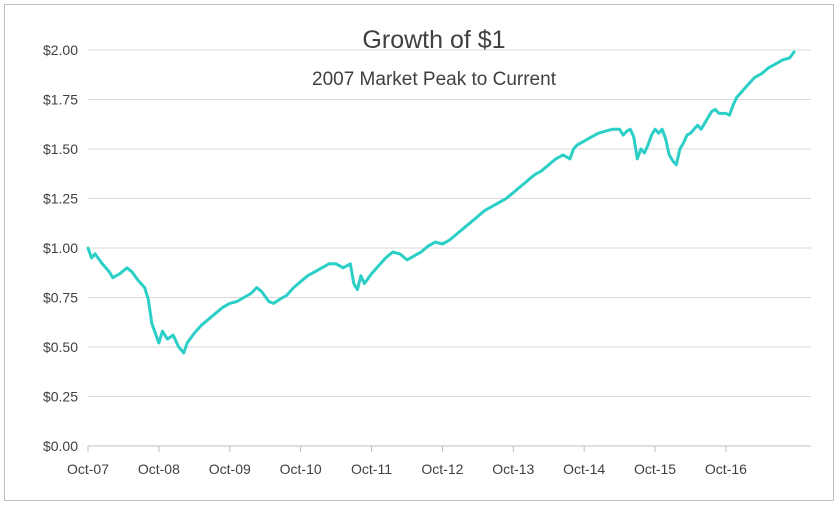  What do you see at coordinates (60, 347) in the screenshot?
I see `y-tick-label: $0.50` at bounding box center [60, 347].